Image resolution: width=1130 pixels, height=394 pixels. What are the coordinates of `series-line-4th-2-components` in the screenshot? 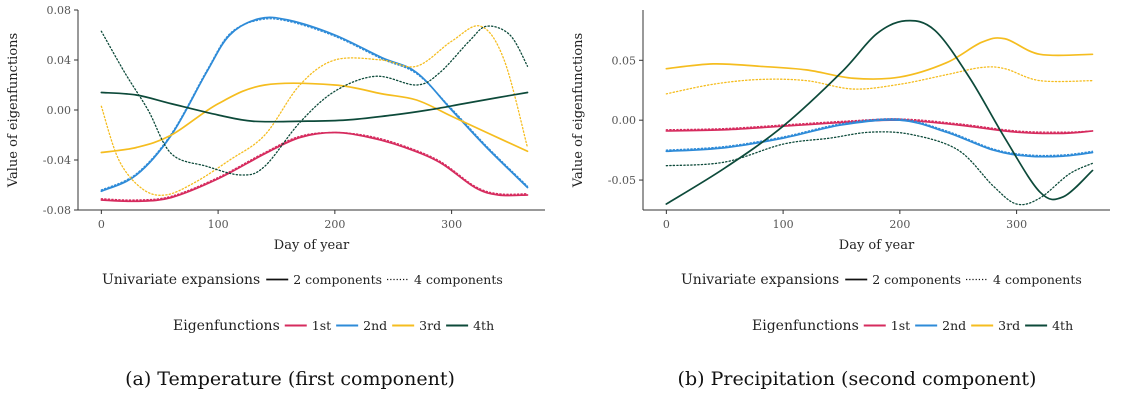 It's located at (314, 107).